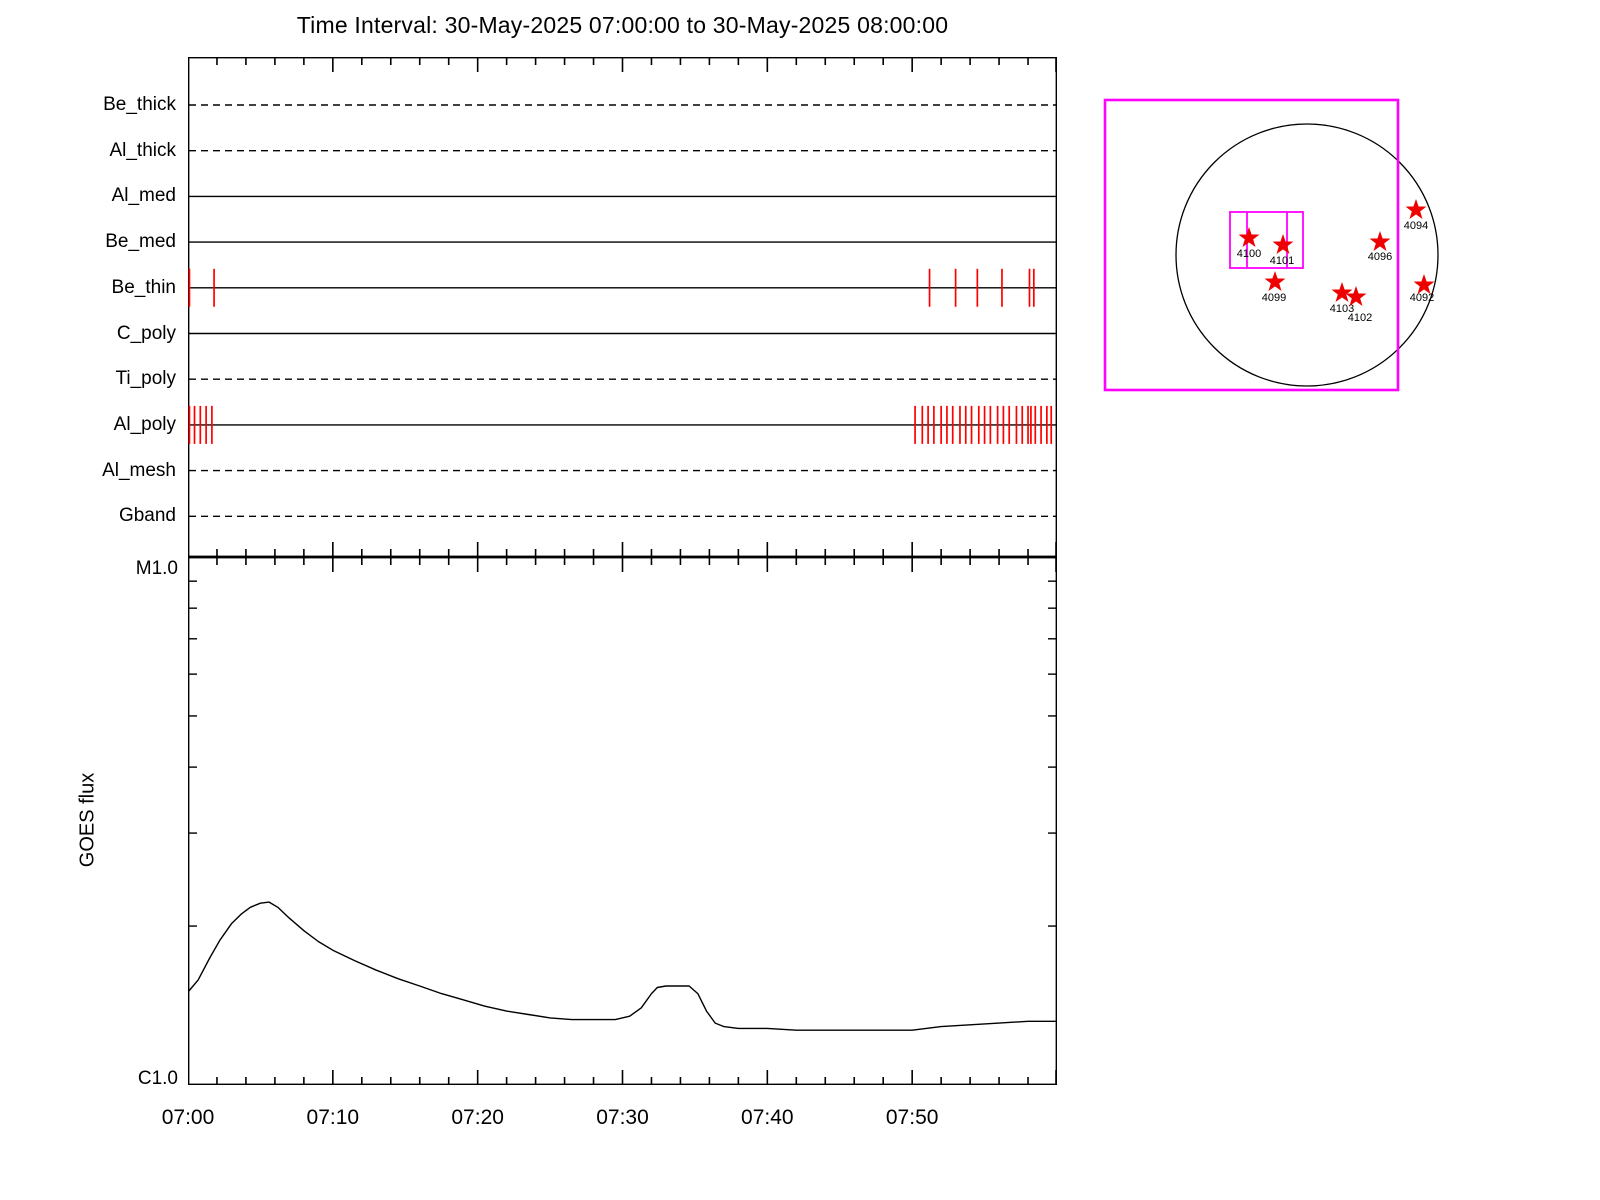 The width and height of the screenshot is (1600, 1200). Describe the element at coordinates (144, 424) in the screenshot. I see `filter-label-Al_poly: Al_poly` at that location.